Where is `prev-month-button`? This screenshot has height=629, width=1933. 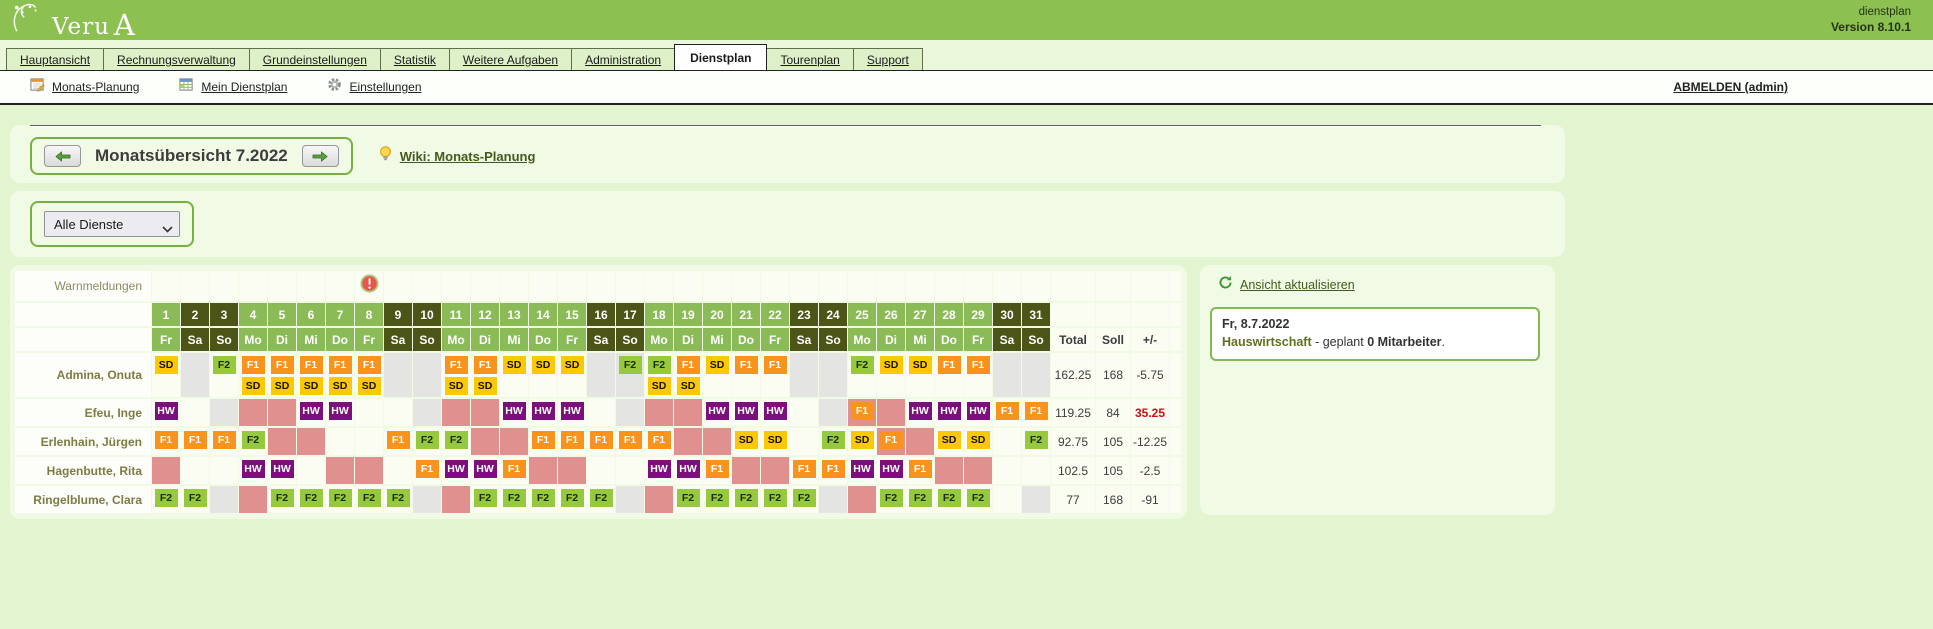 prev-month-button is located at coordinates (62, 156).